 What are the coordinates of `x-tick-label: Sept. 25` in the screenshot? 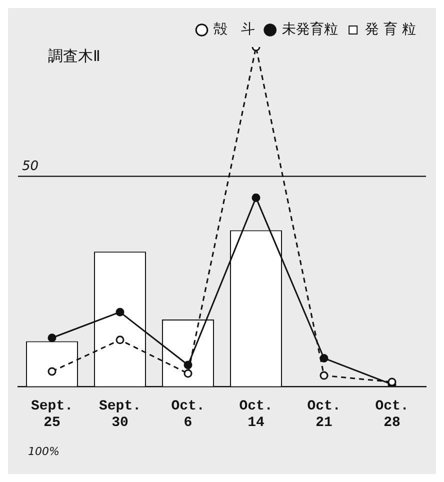 It's located at (52, 415).